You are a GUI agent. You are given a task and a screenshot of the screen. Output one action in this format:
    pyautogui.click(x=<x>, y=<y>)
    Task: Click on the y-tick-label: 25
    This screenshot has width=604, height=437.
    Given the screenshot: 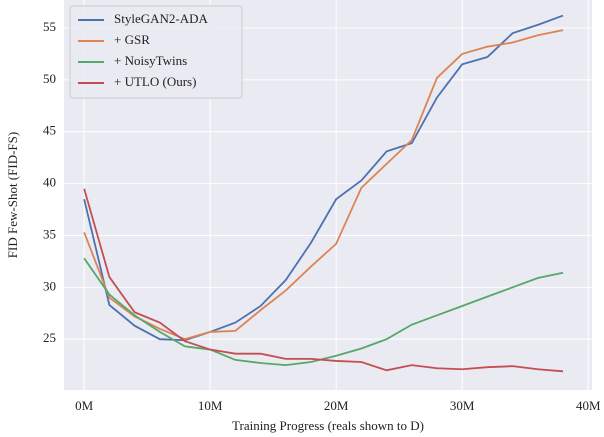 What is the action you would take?
    pyautogui.click(x=49, y=337)
    